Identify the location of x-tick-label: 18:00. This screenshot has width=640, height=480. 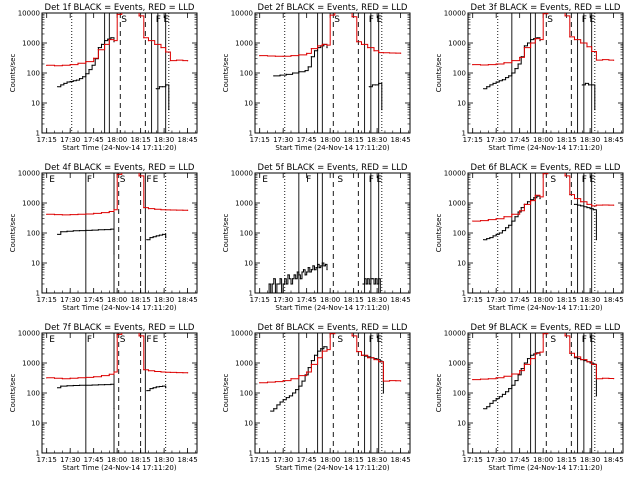
(543, 140).